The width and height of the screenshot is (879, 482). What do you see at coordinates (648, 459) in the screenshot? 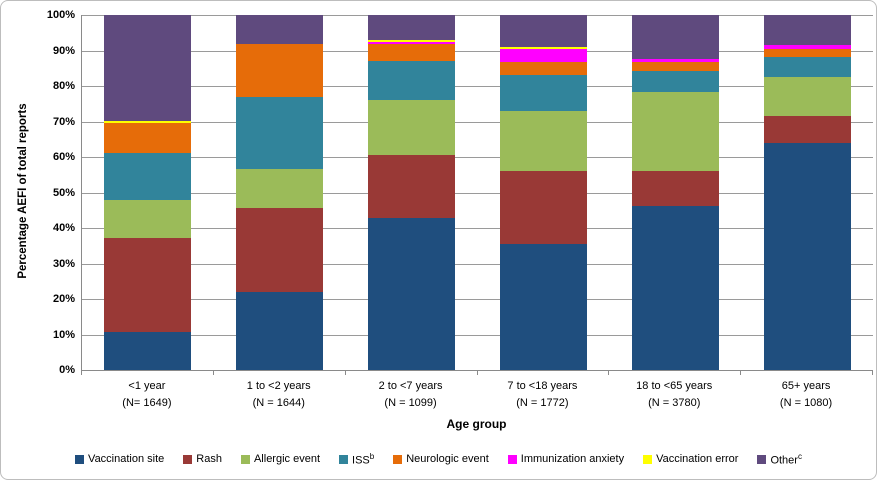
I see `legend-swatch-vaccination-error` at bounding box center [648, 459].